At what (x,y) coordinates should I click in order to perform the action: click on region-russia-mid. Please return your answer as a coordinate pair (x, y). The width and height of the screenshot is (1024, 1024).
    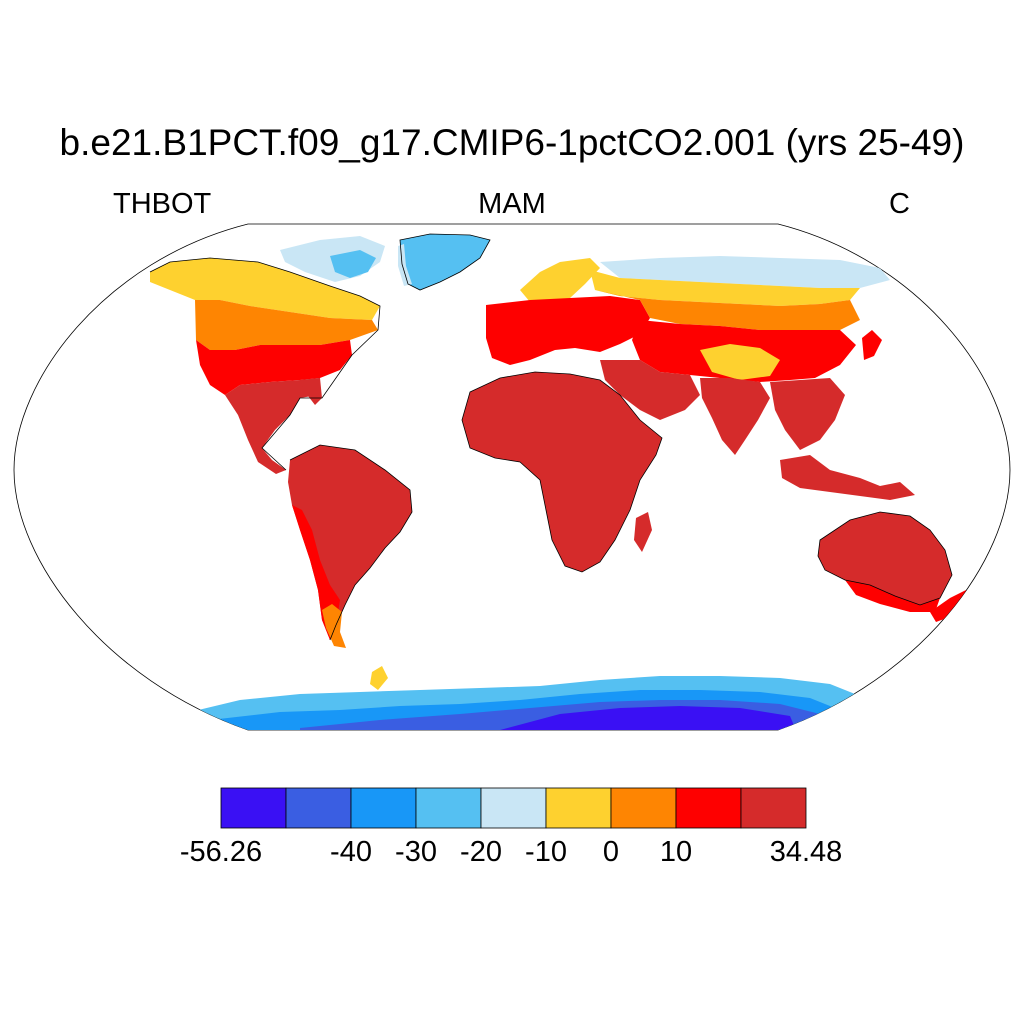
    Looking at the image, I should click on (727, 310).